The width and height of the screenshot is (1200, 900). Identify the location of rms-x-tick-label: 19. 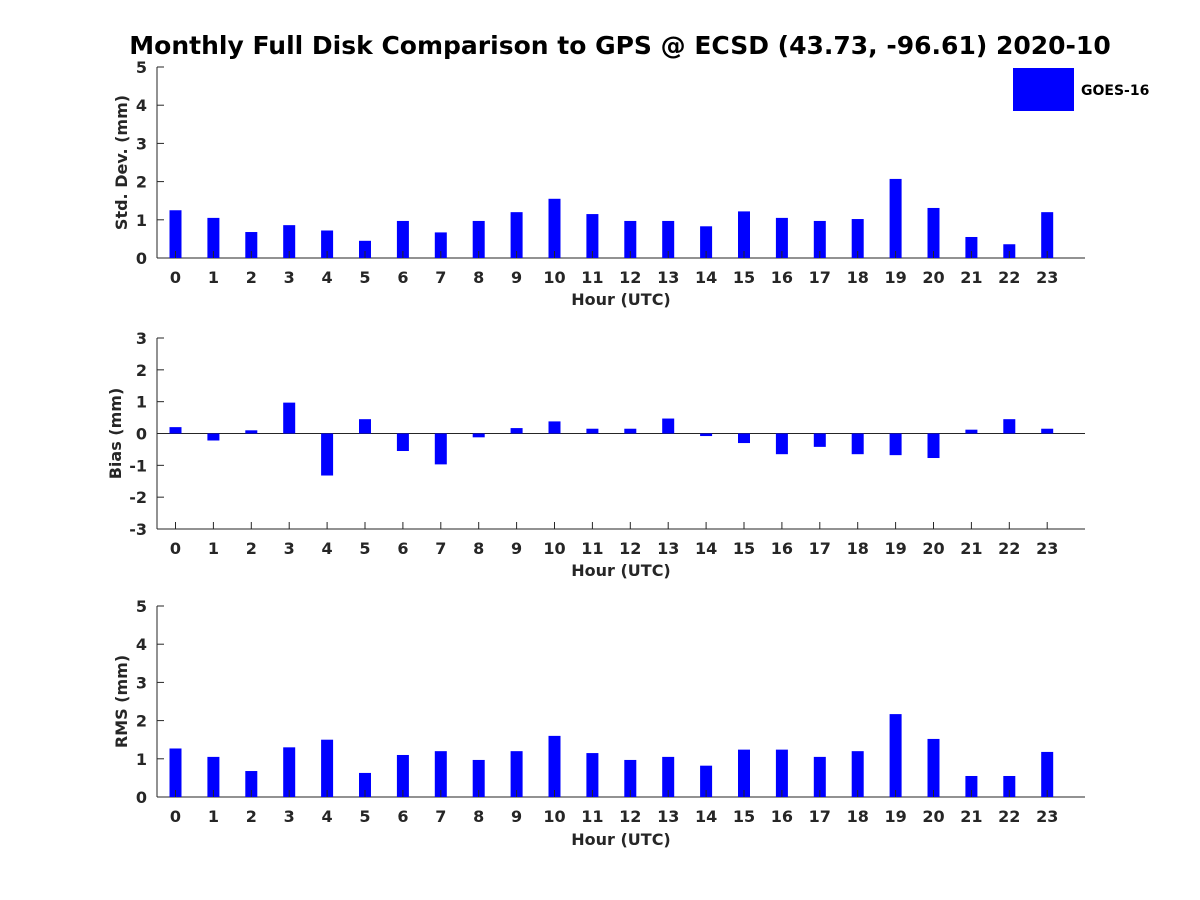
(895, 816).